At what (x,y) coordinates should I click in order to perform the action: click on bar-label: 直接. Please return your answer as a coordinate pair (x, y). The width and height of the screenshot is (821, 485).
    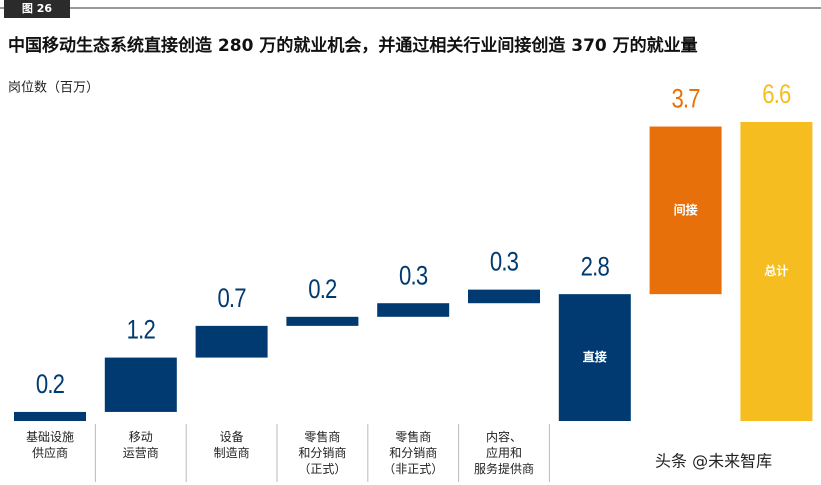
    Looking at the image, I should click on (595, 356).